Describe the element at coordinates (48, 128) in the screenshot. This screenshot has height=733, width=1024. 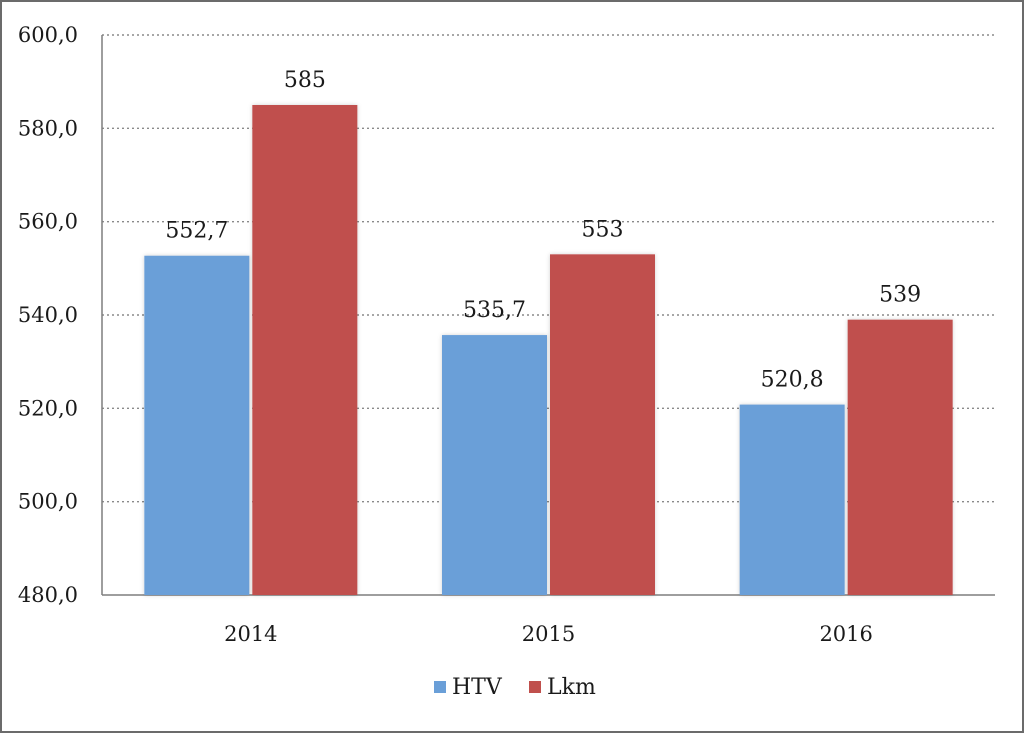
I see `y-tick-label: 580,0` at that location.